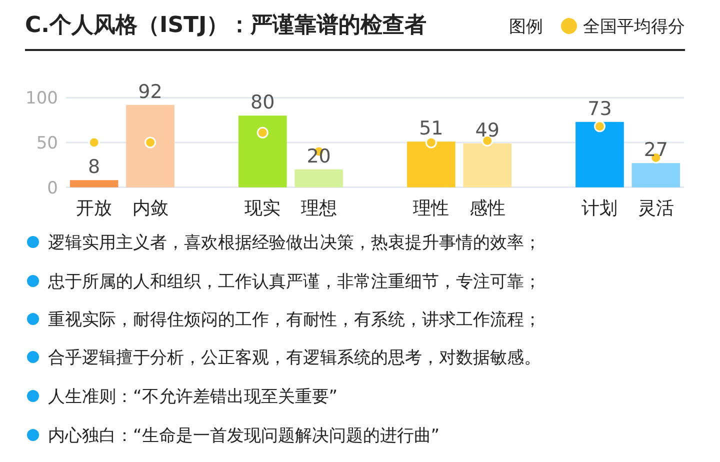 The image size is (720, 462). What do you see at coordinates (600, 109) in the screenshot?
I see `data-label: 73` at bounding box center [600, 109].